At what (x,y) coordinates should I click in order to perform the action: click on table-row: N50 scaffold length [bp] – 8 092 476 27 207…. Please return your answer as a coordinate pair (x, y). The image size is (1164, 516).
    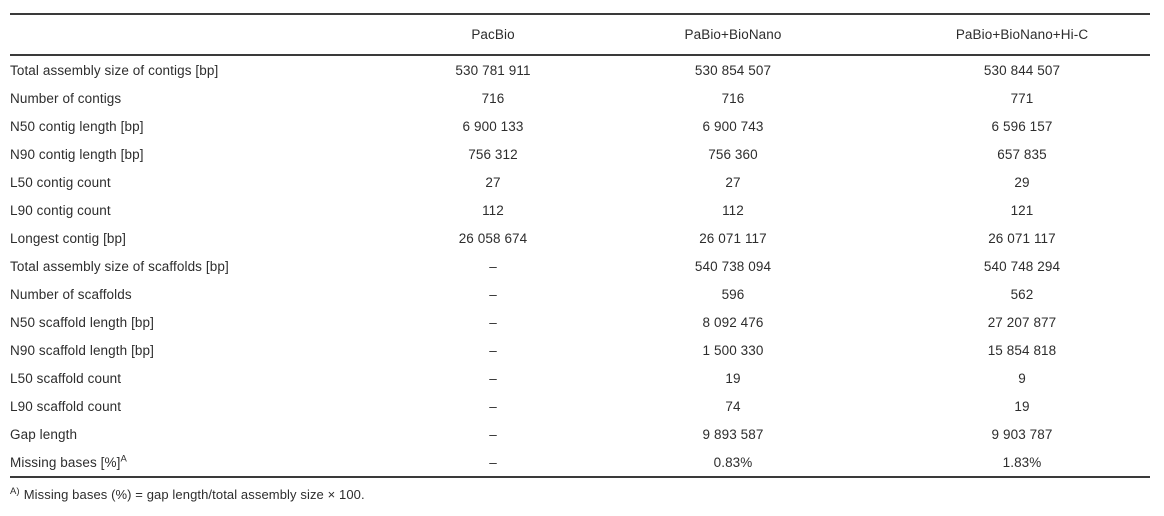
    Looking at the image, I should click on (580, 322).